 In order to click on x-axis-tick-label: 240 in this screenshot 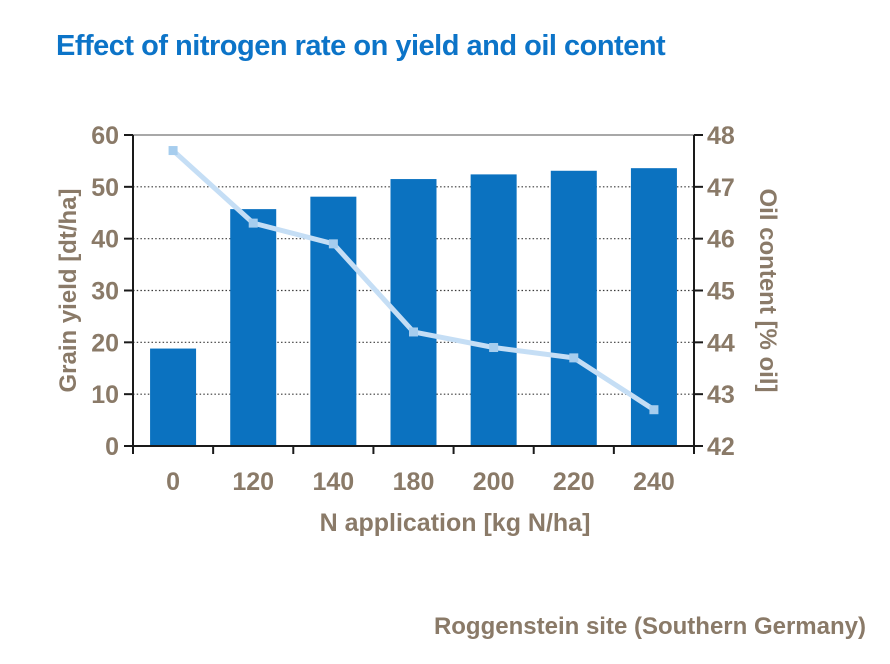, I will do `click(654, 482)`.